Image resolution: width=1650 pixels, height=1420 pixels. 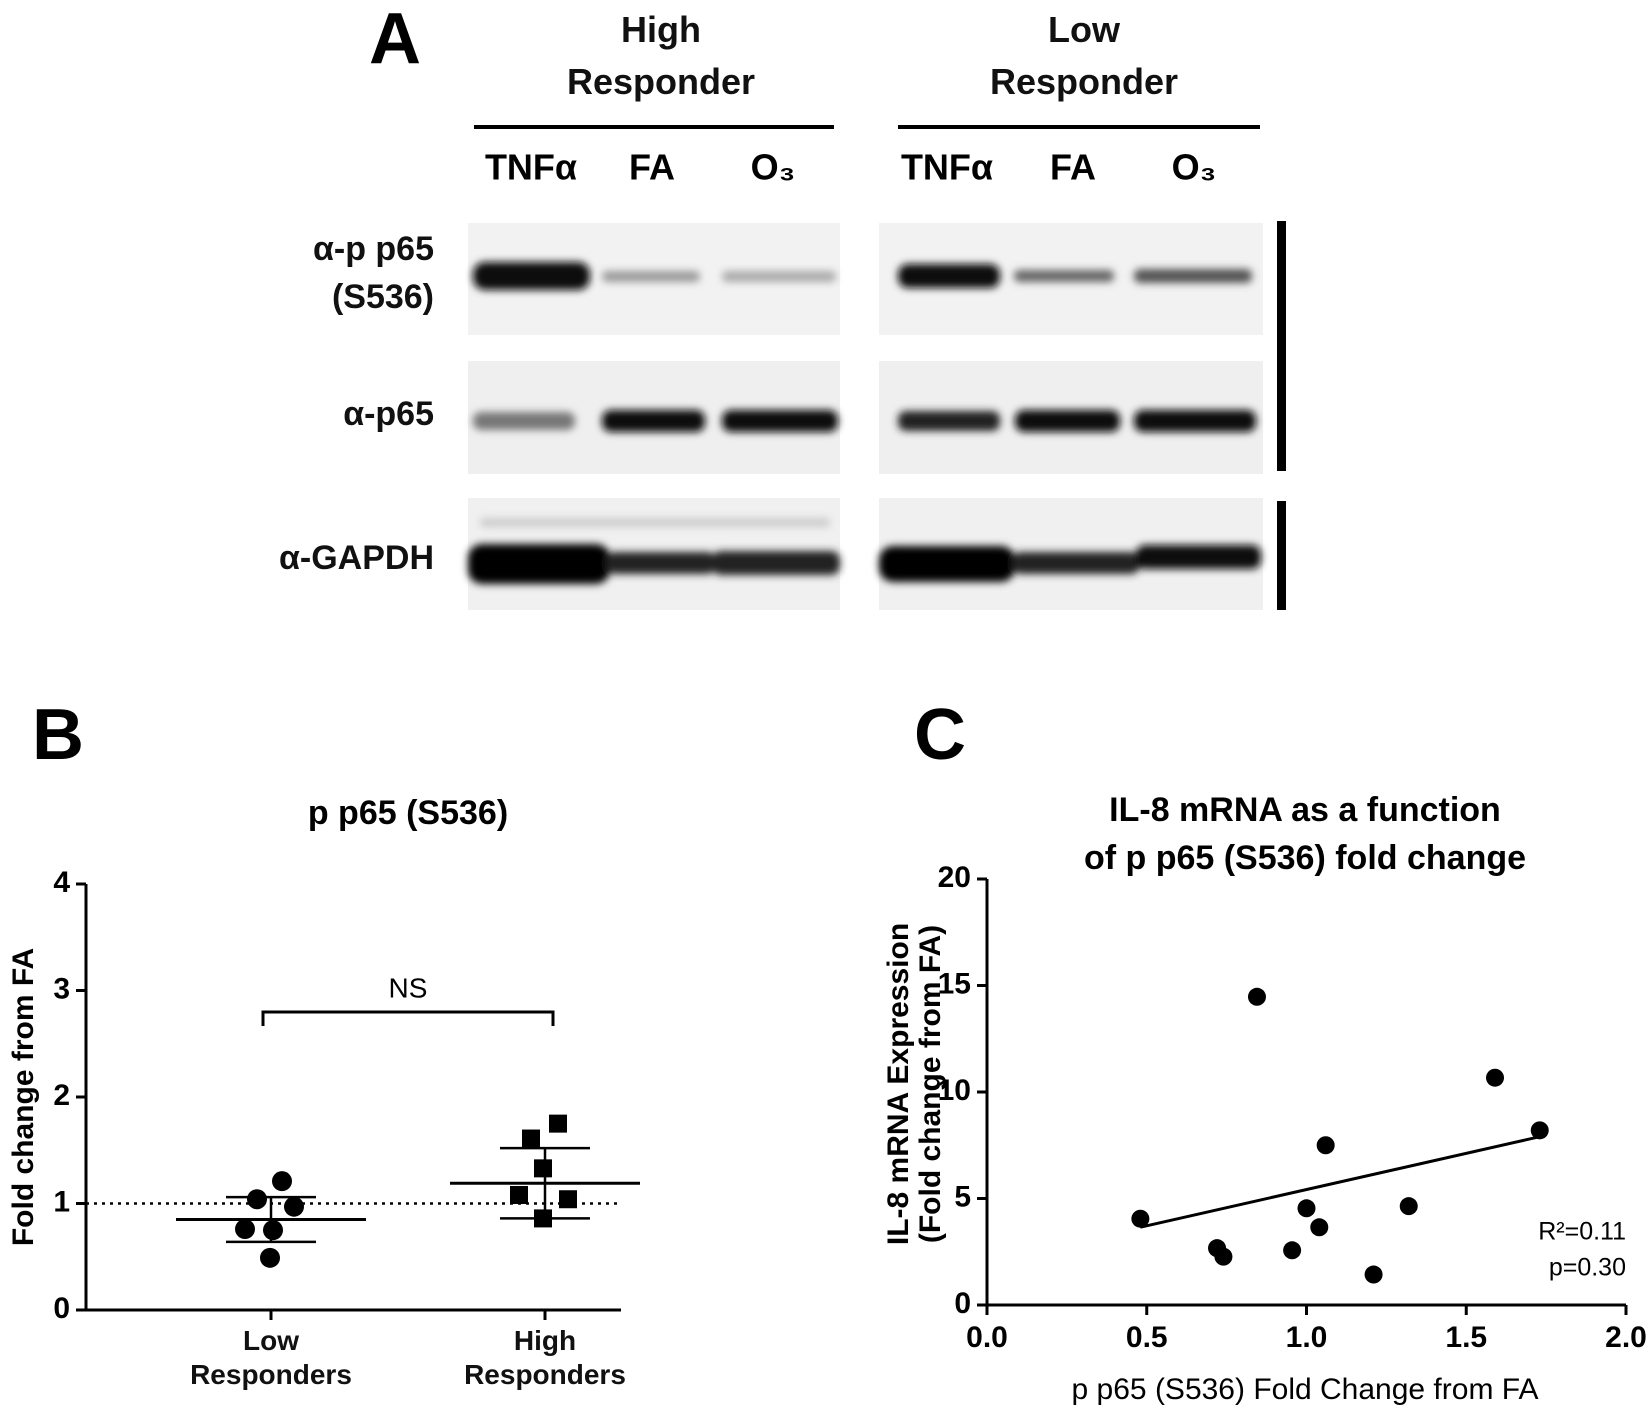 I want to click on row-label: α-p p65 (S536), so click(x=373, y=273).